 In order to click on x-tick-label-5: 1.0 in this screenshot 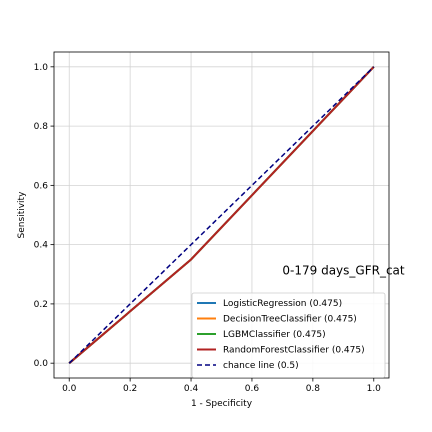, I will do `click(374, 389)`.